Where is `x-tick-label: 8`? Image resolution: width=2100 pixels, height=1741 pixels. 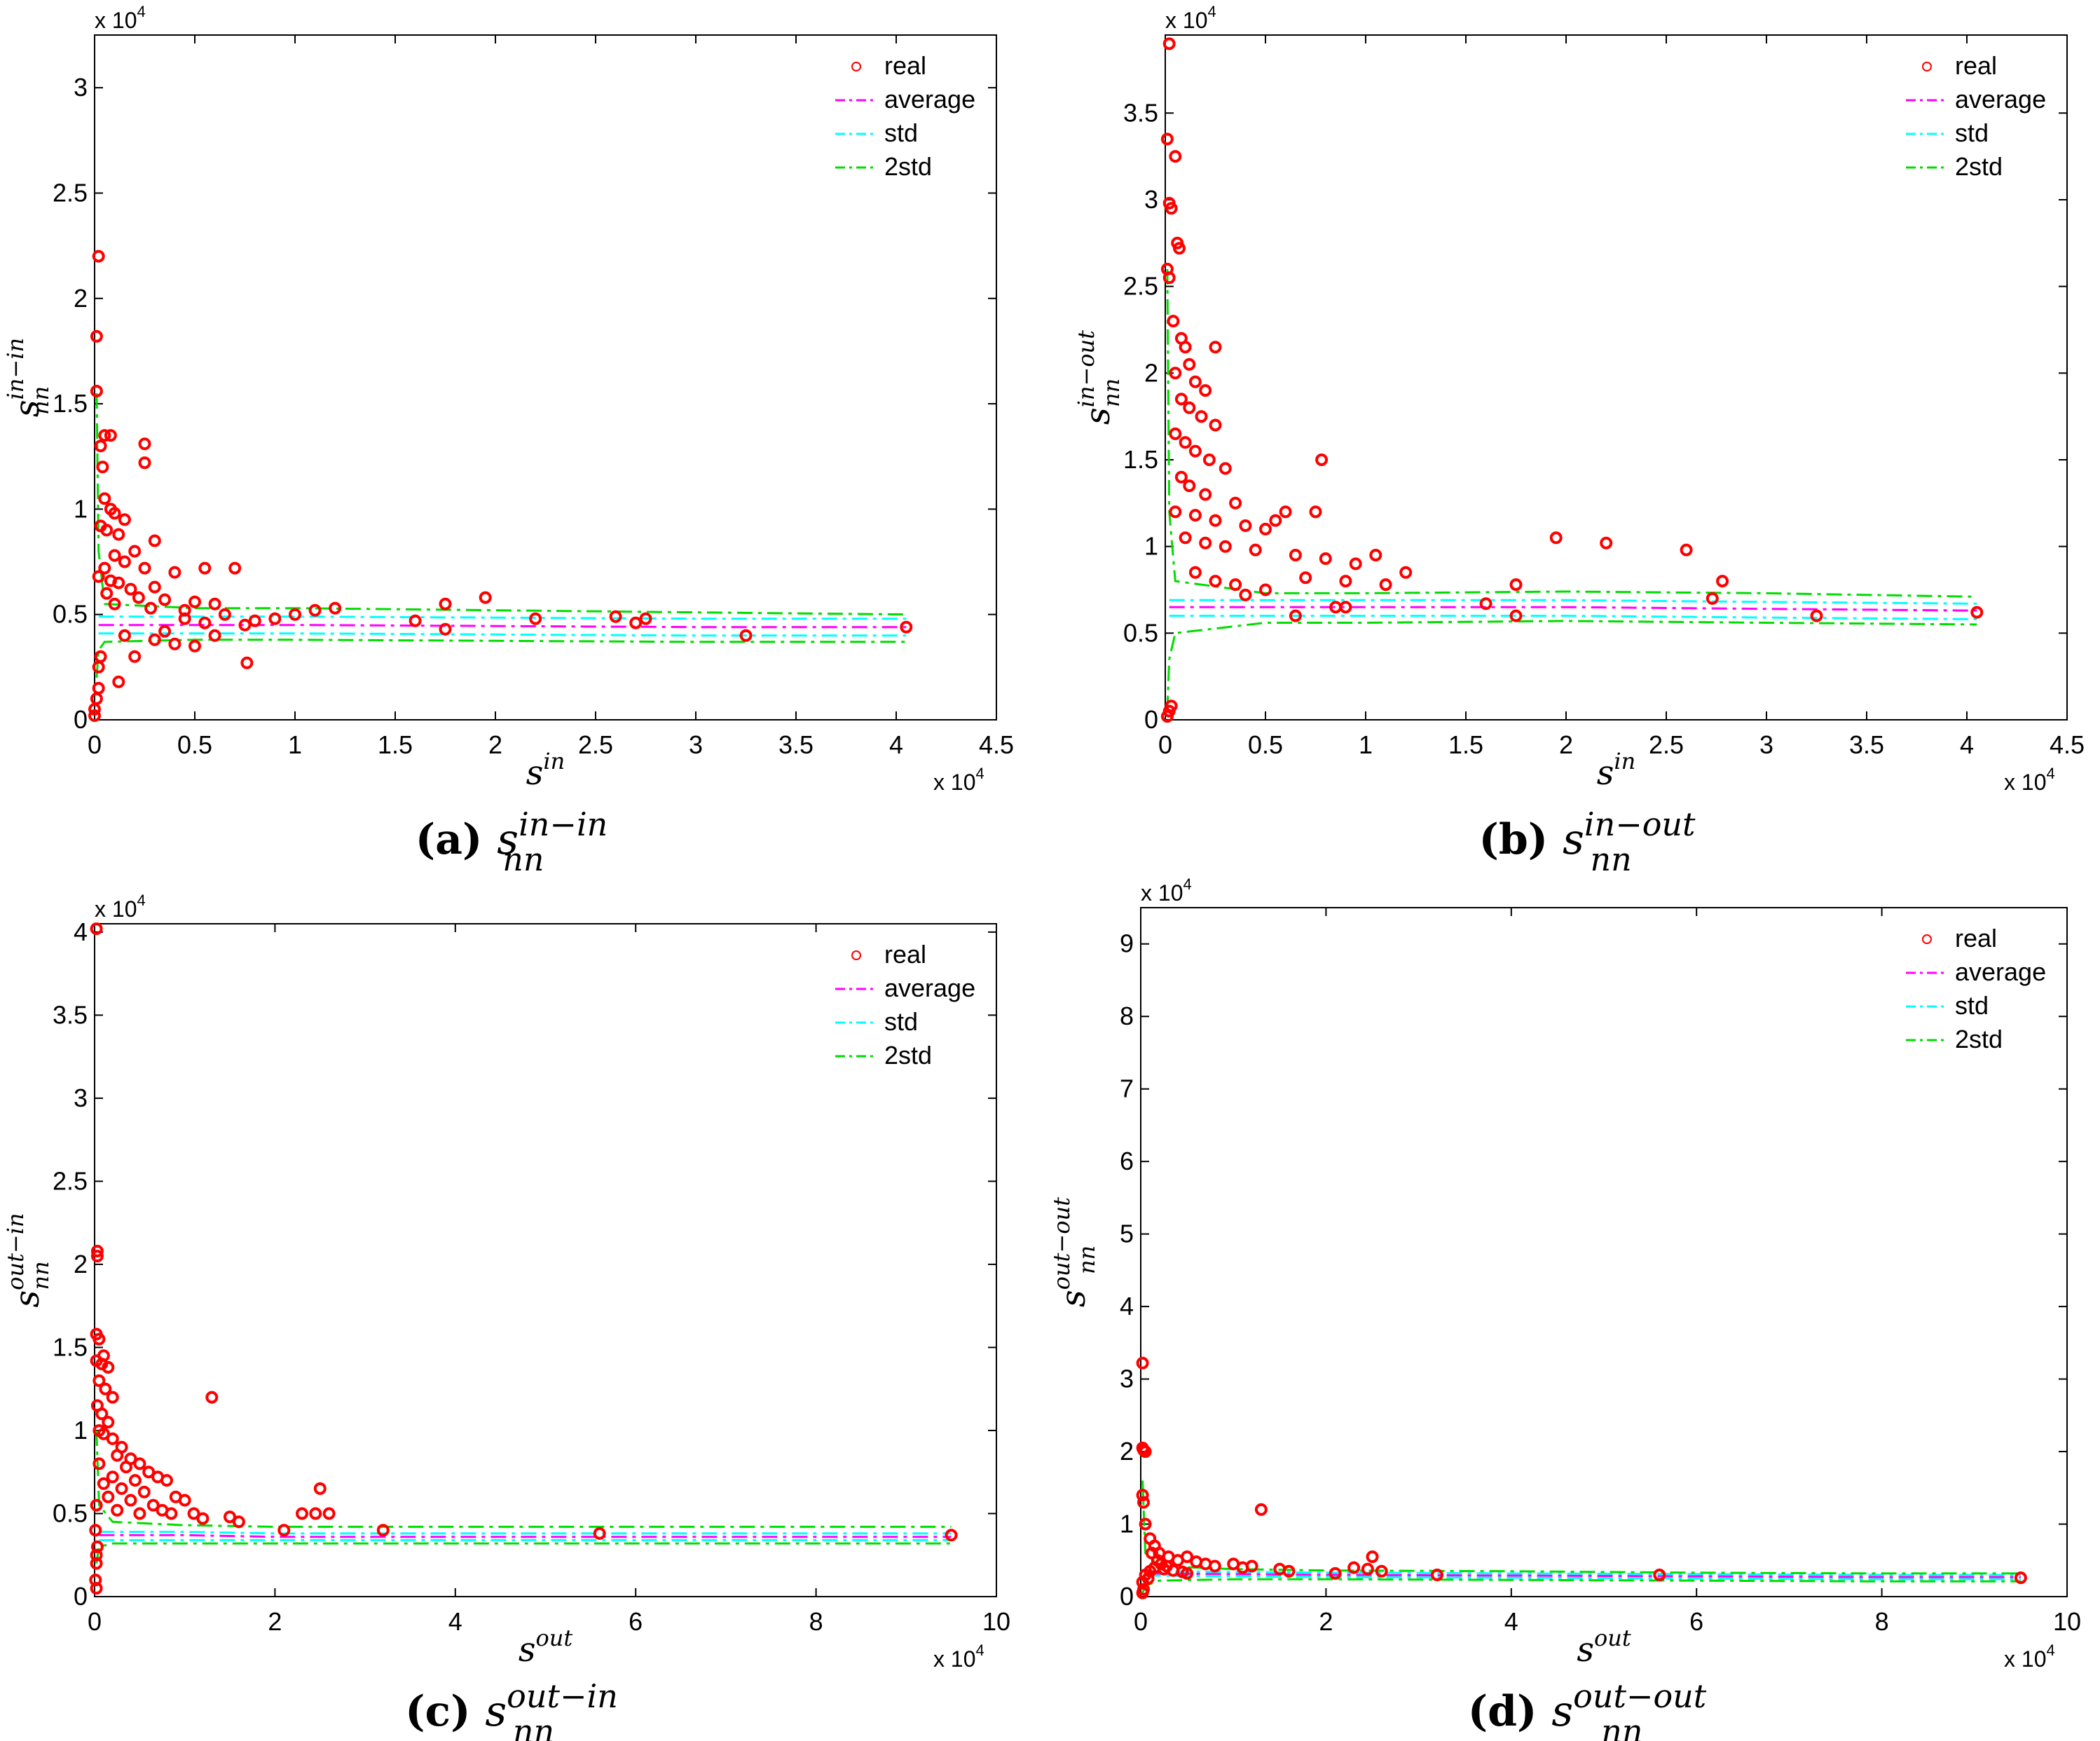 x-tick-label: 8 is located at coordinates (816, 1621).